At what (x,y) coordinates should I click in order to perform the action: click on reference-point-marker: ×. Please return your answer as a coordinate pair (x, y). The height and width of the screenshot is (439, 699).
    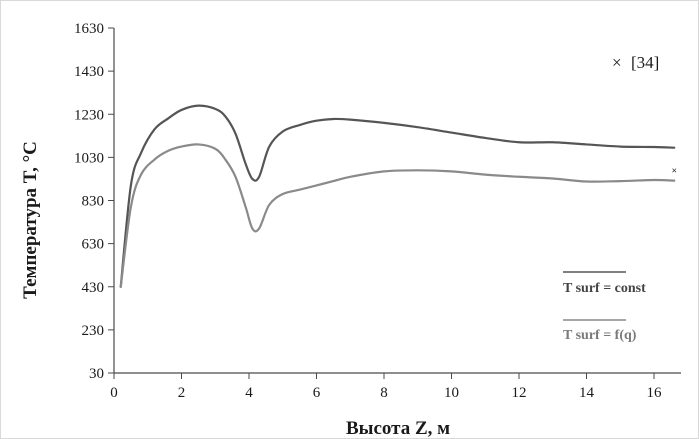
    Looking at the image, I should click on (674, 170).